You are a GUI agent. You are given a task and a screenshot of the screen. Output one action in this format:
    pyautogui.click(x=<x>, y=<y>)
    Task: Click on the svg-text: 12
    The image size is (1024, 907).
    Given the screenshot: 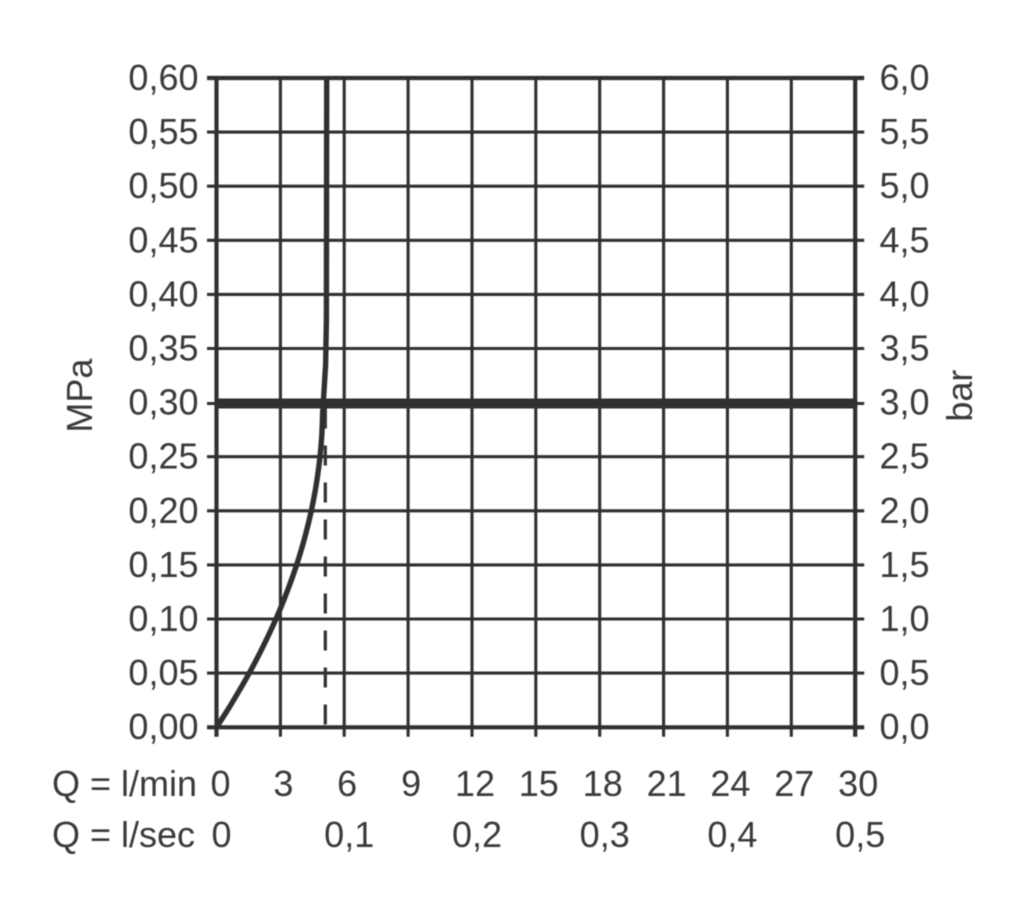 What is the action you would take?
    pyautogui.click(x=475, y=783)
    